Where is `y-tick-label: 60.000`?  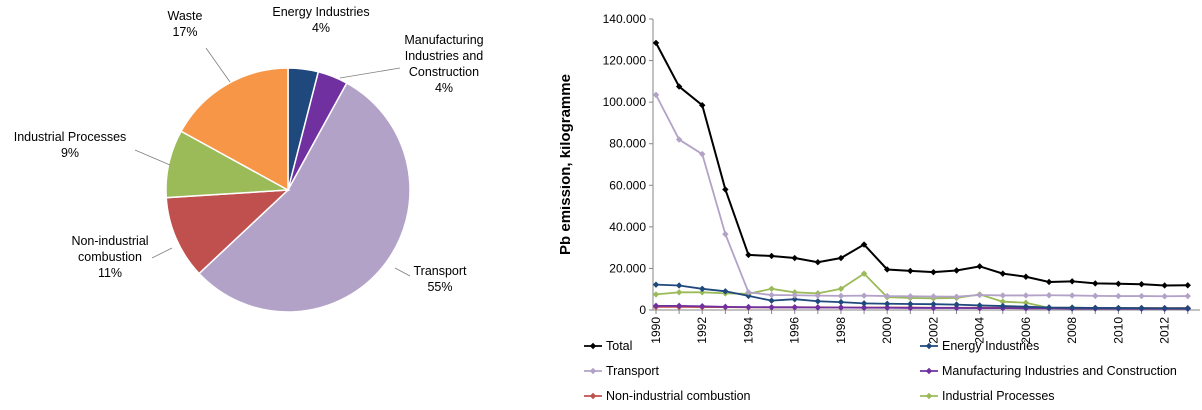 y-tick-label: 60.000 is located at coordinates (627, 185).